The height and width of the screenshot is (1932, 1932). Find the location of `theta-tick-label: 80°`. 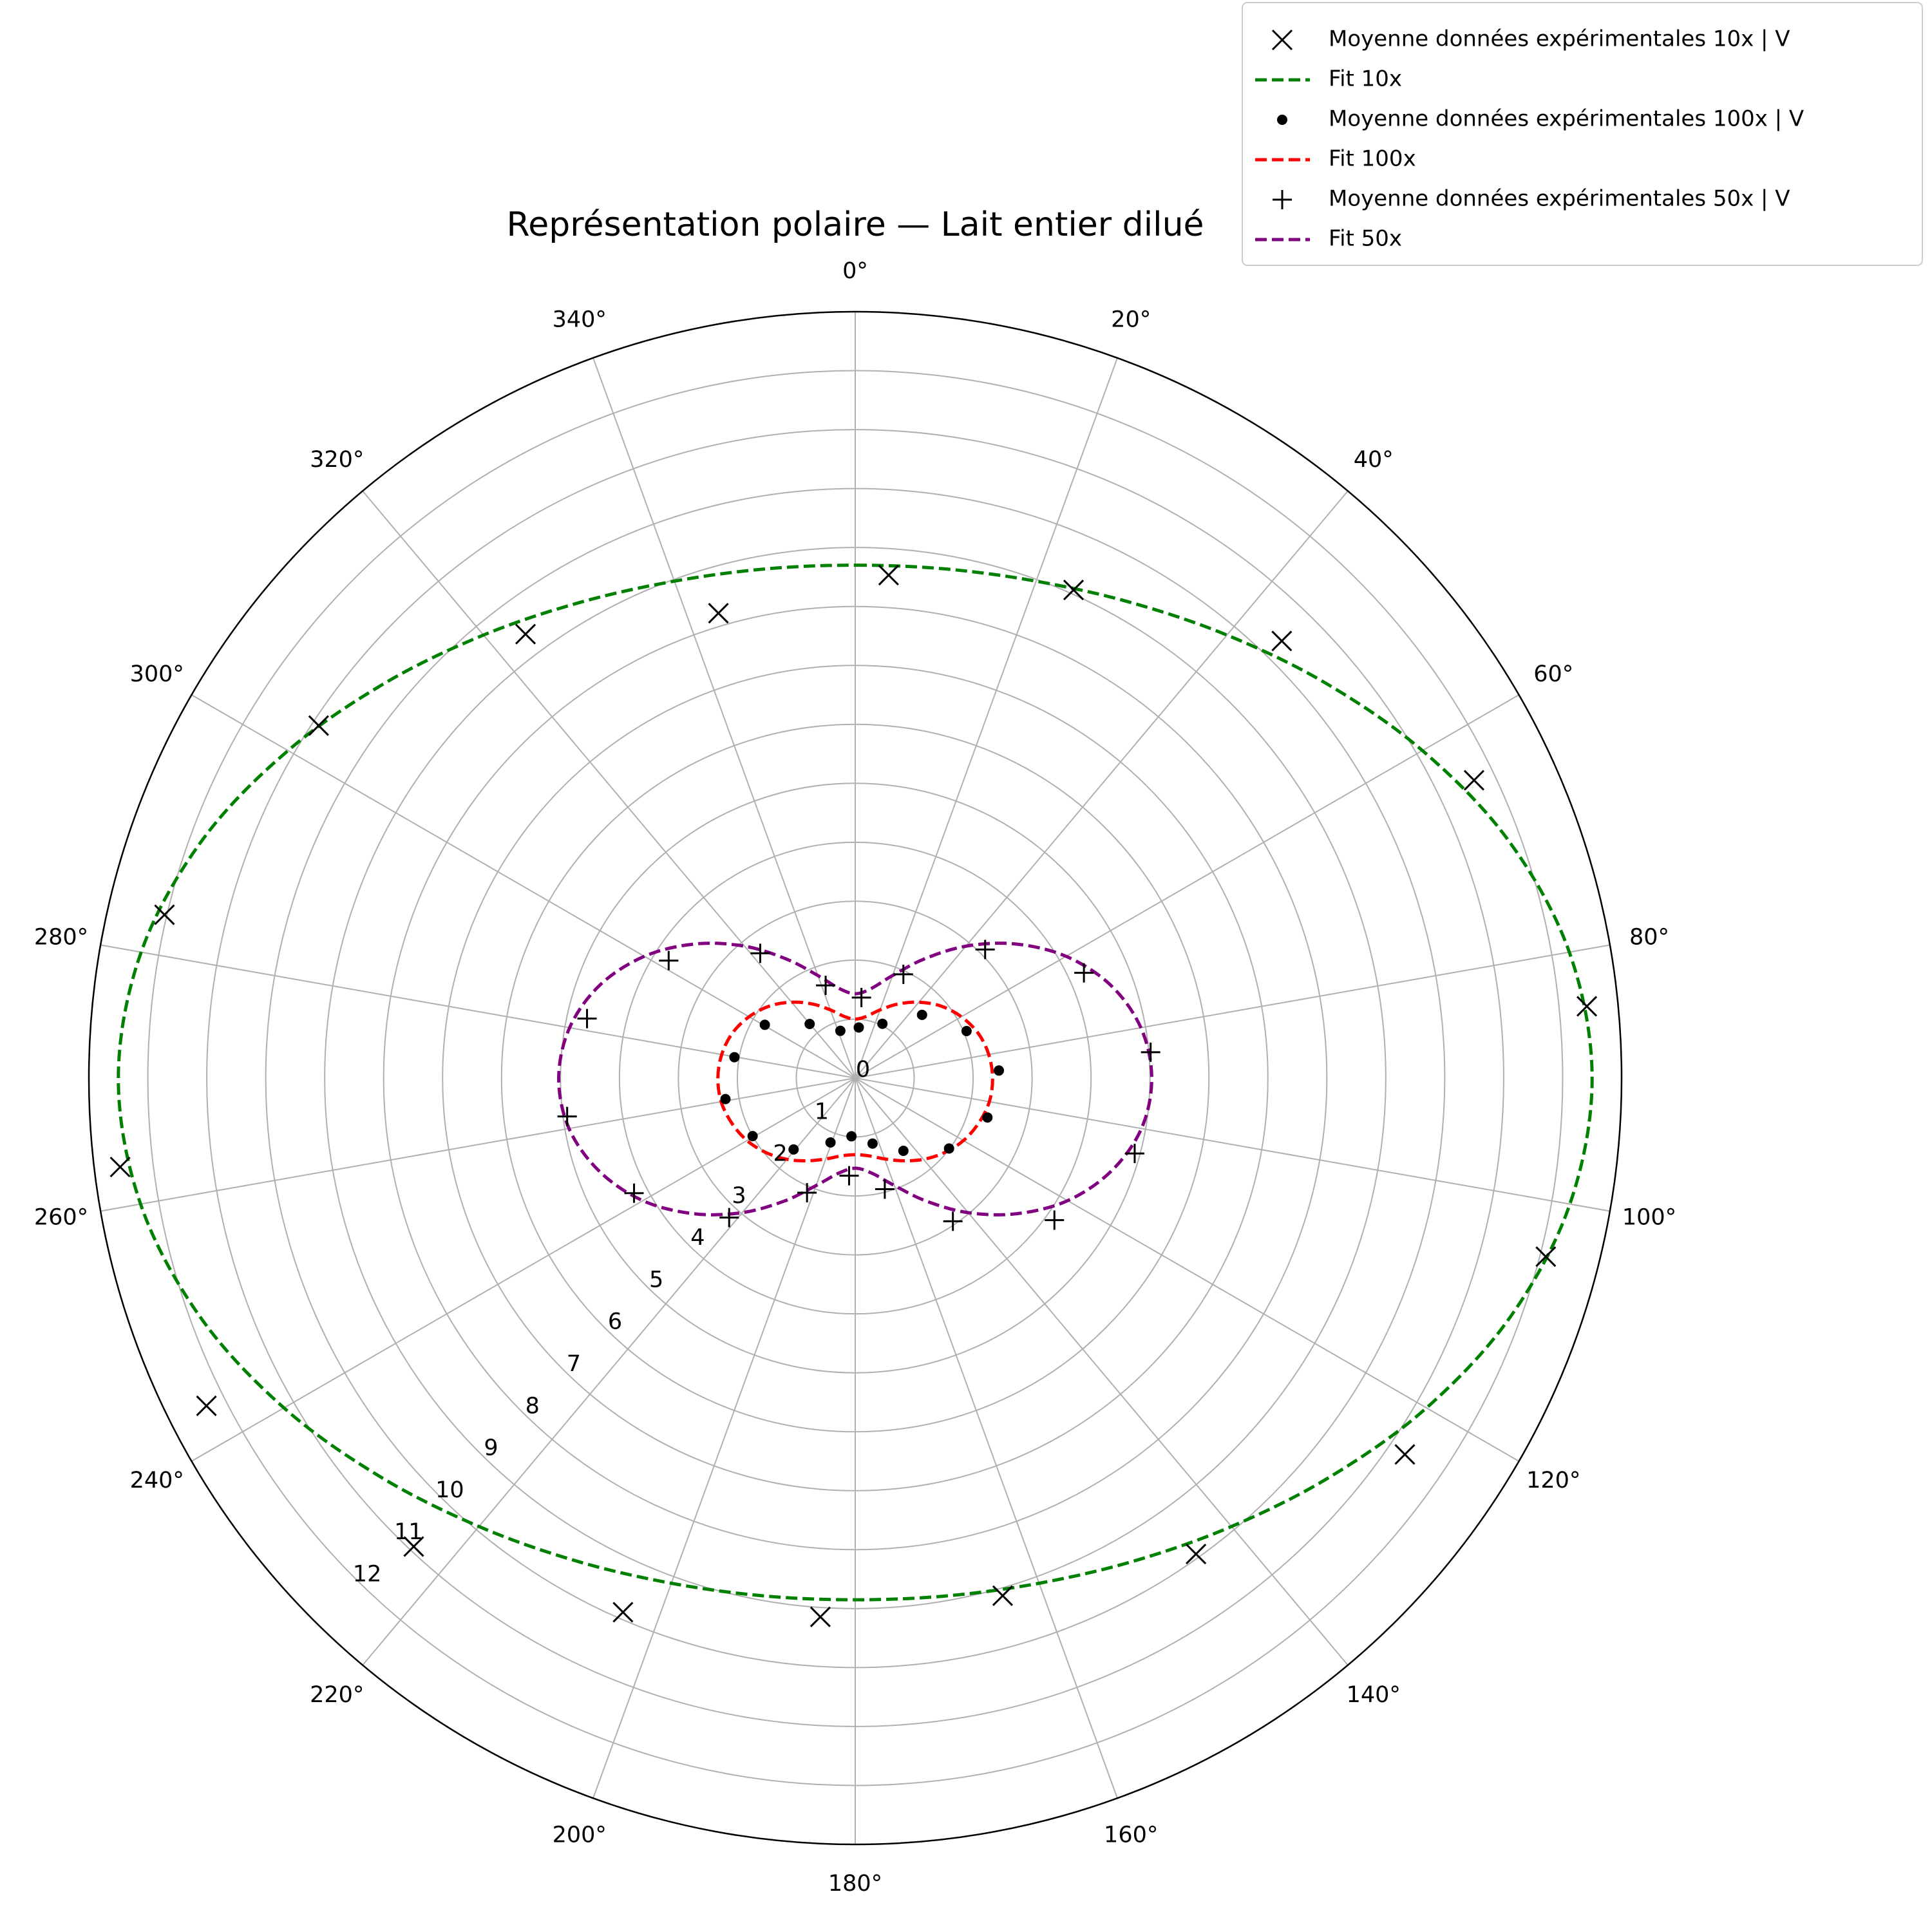

theta-tick-label: 80° is located at coordinates (1649, 938).